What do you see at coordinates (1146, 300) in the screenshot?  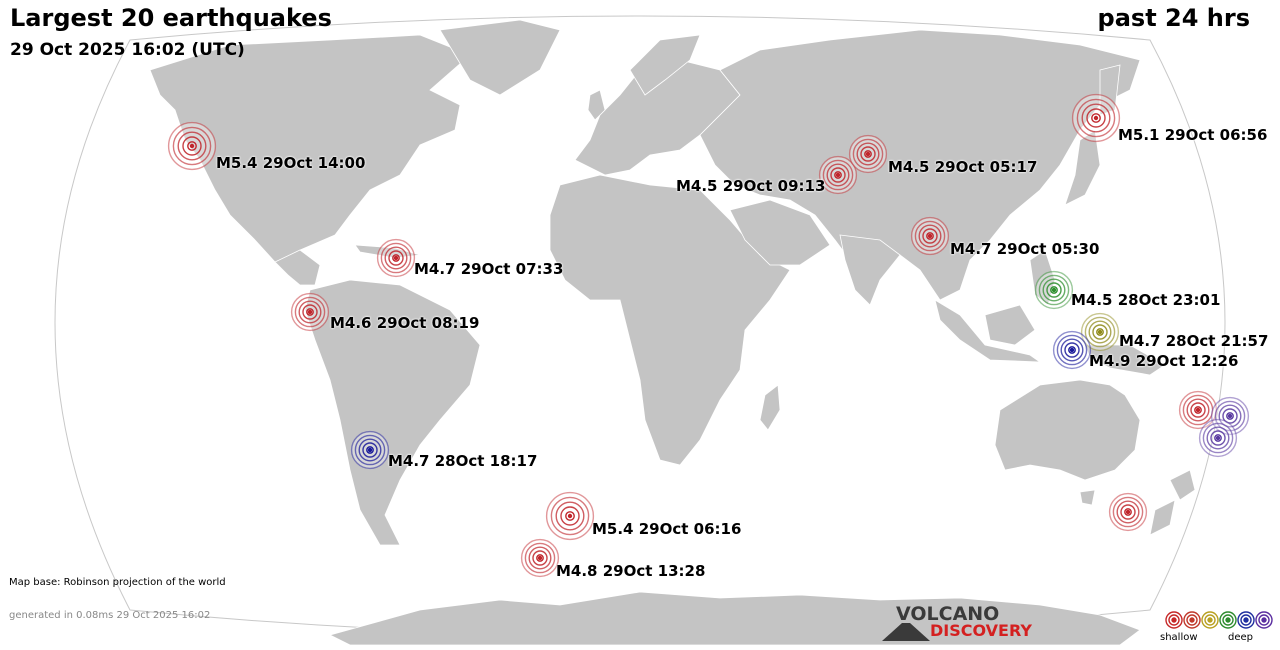 I see `earthquake-label: M4.5 28Oct 23:01` at bounding box center [1146, 300].